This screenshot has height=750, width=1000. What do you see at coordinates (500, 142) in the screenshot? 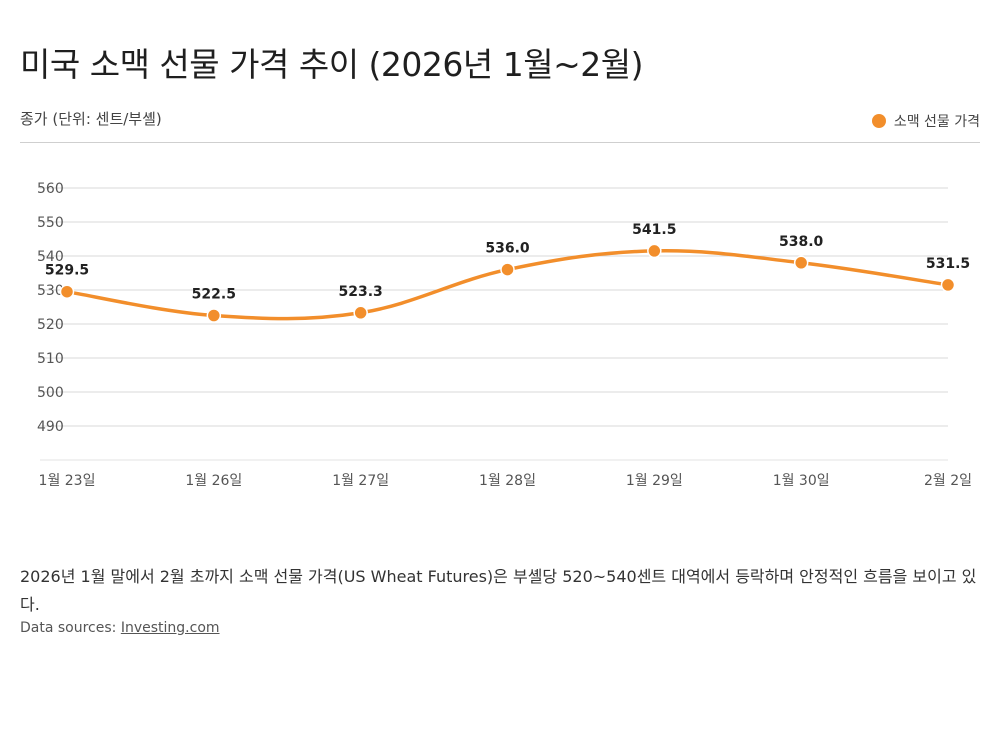
I see `header-divider` at bounding box center [500, 142].